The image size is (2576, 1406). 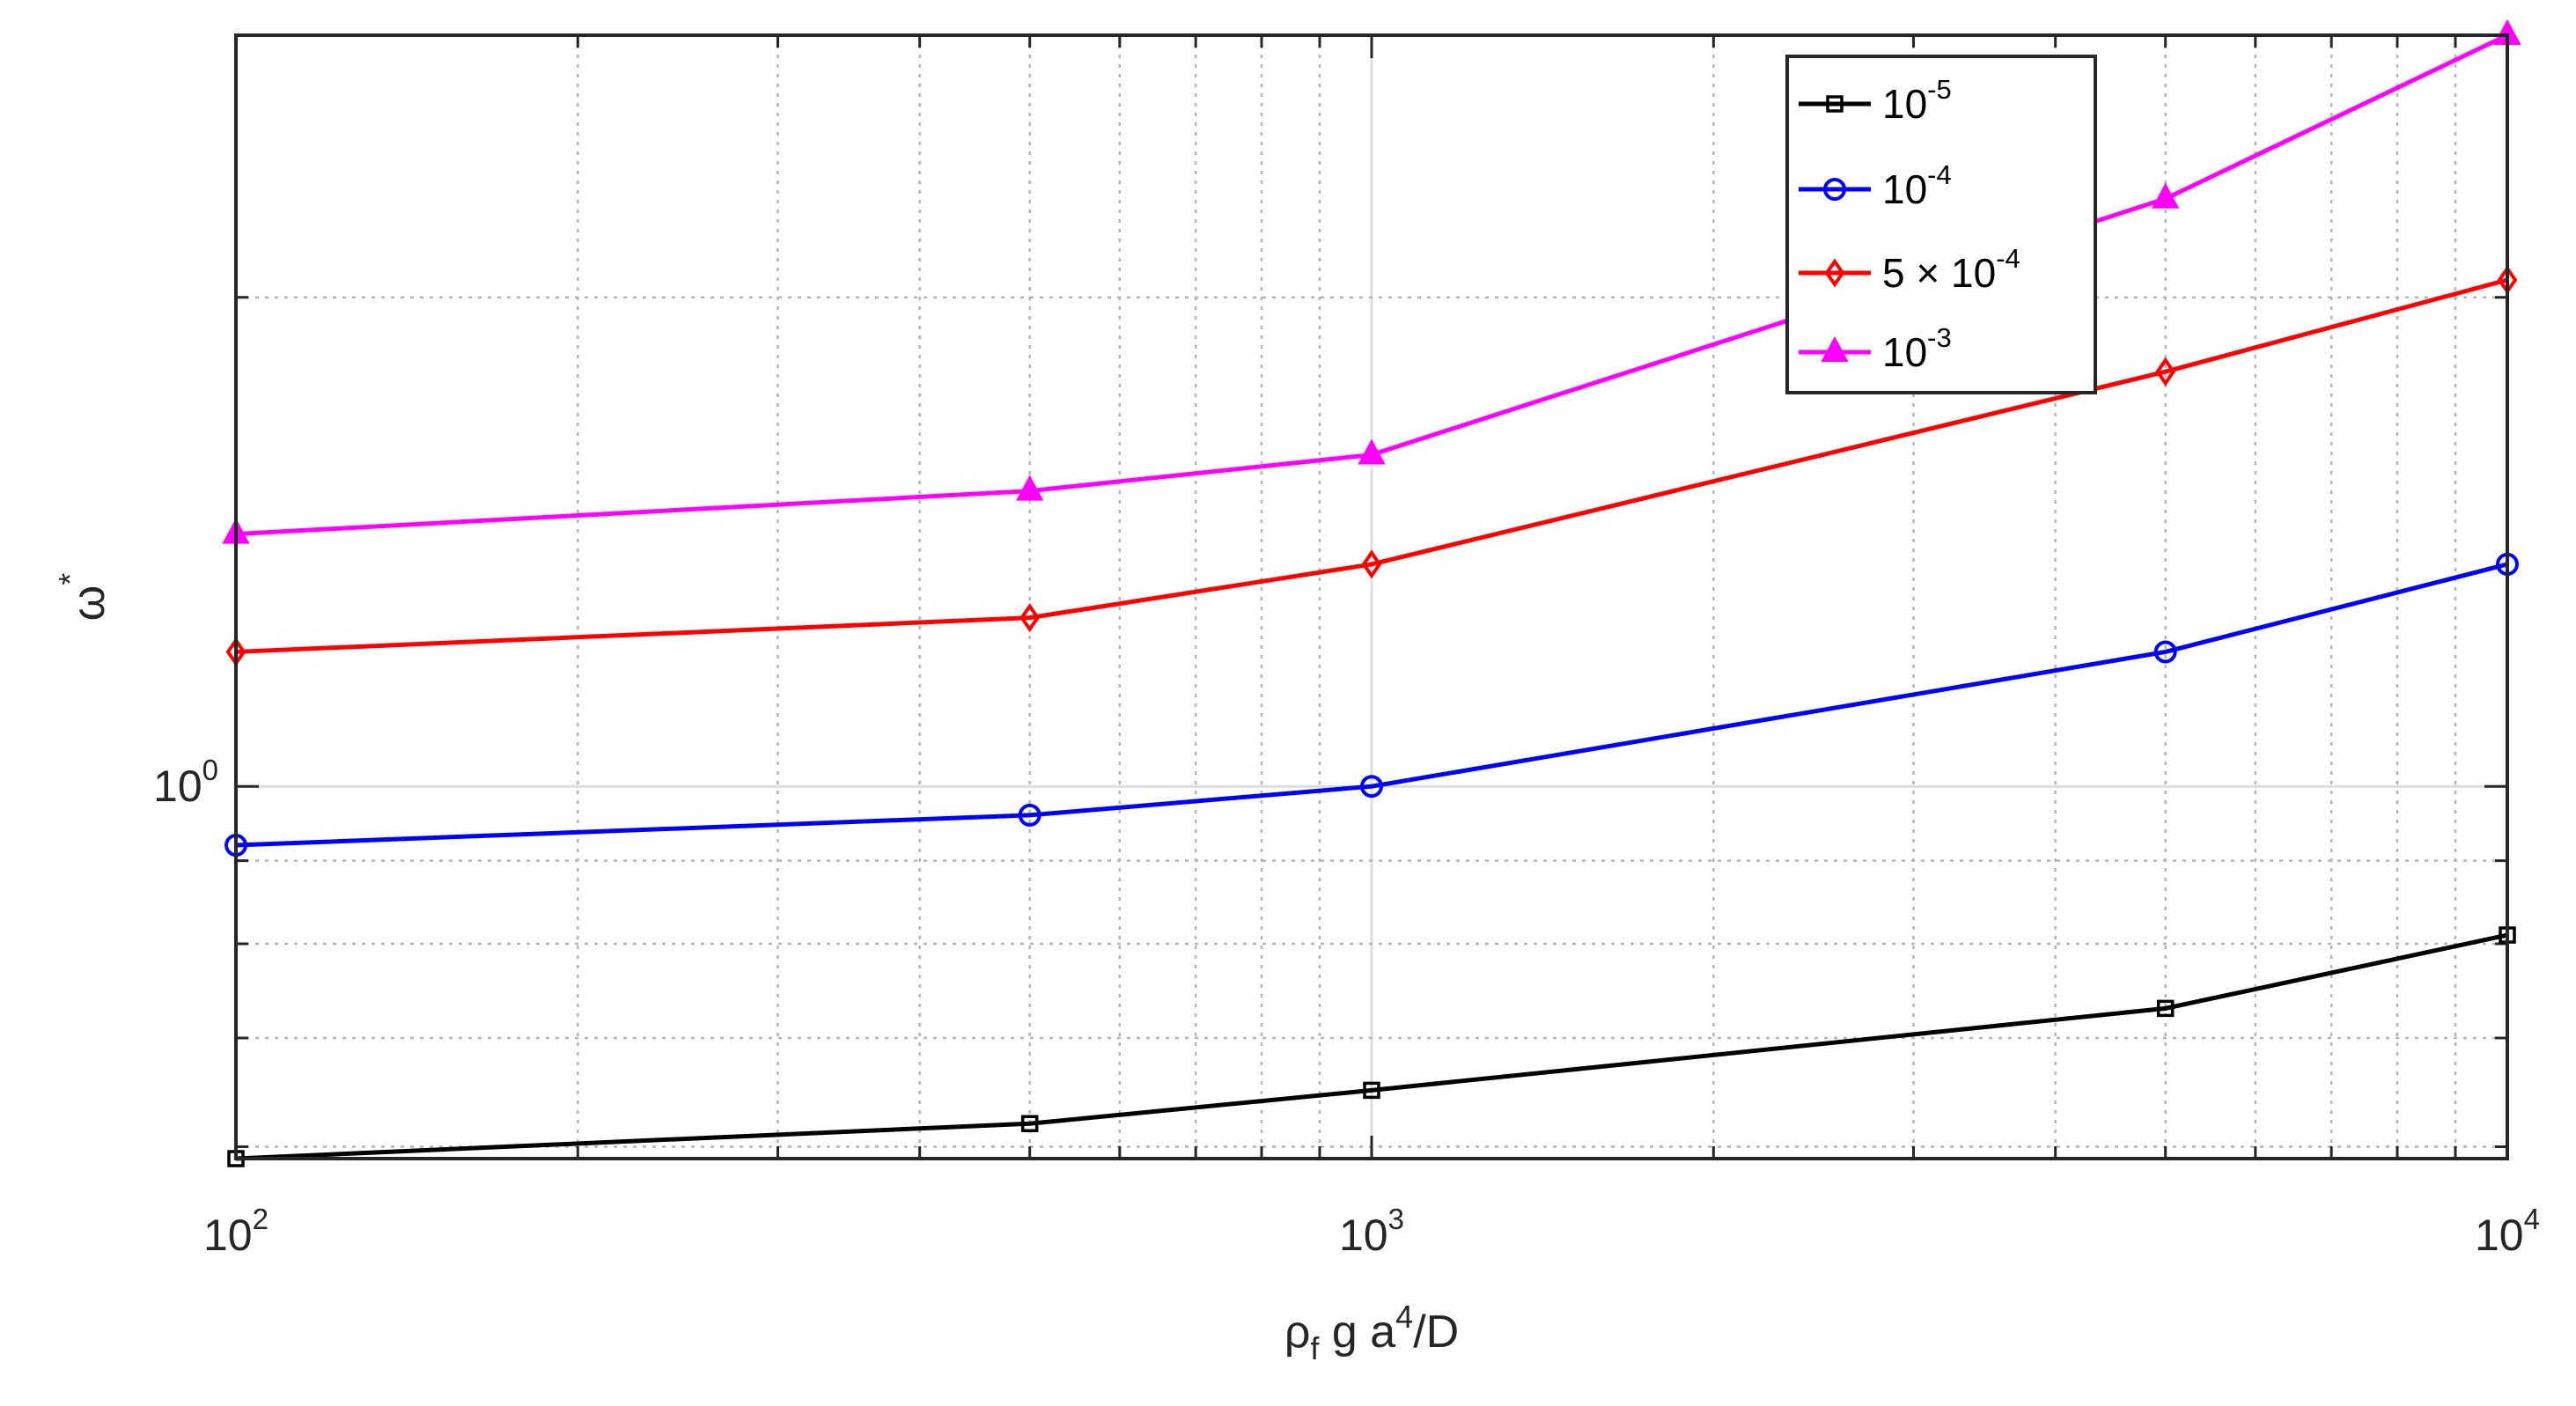 I want to click on x-tick-label: 10⁴, so click(x=2508, y=1231).